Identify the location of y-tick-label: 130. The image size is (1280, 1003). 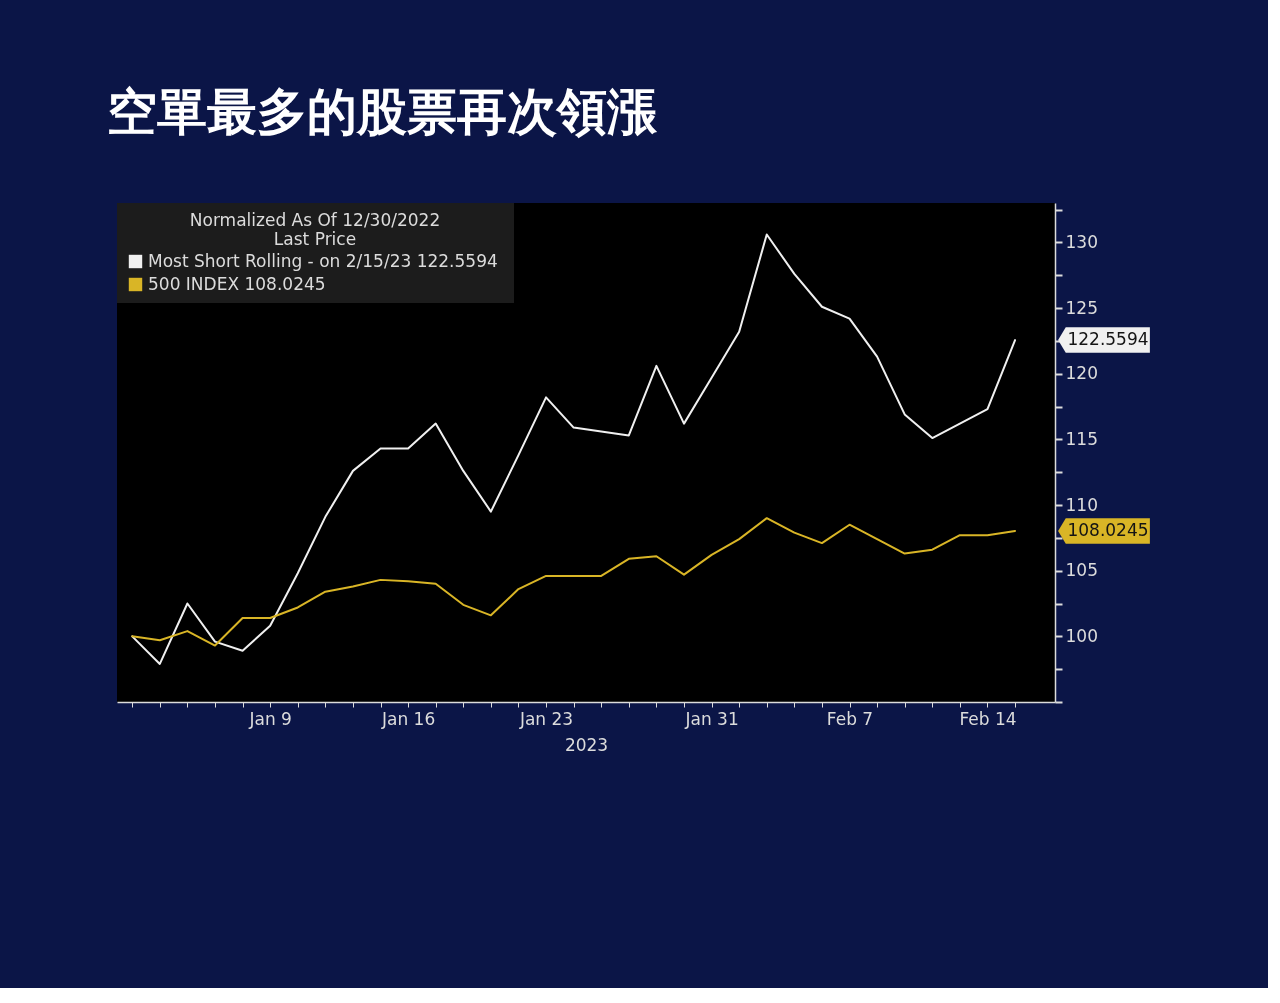
(1081, 241).